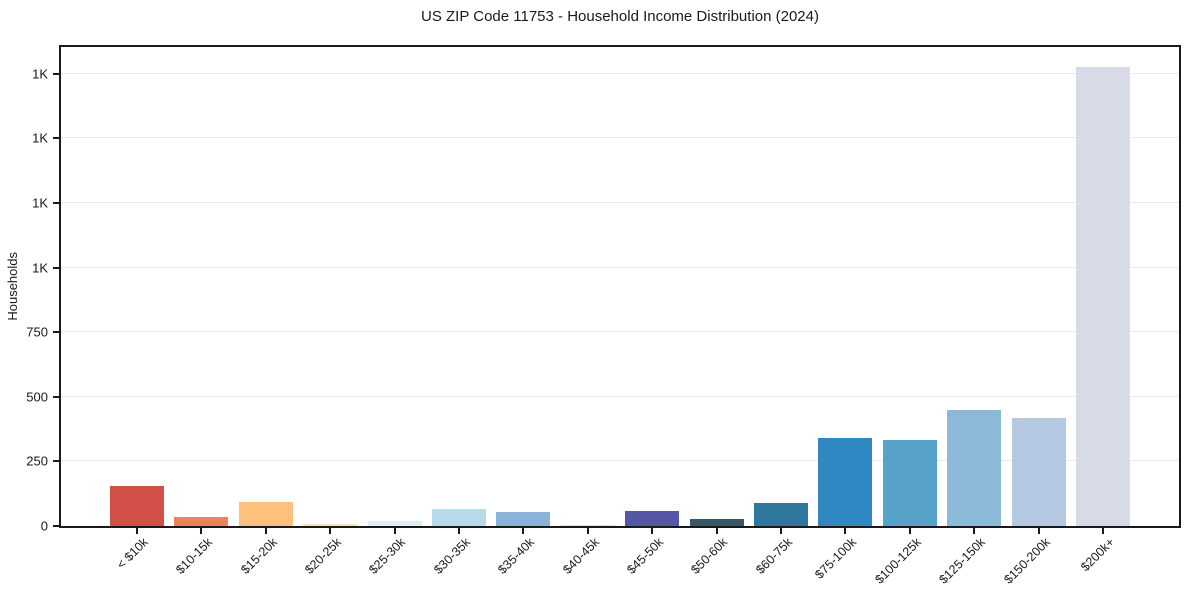 This screenshot has height=590, width=1189. I want to click on bar-60-75k, so click(781, 514).